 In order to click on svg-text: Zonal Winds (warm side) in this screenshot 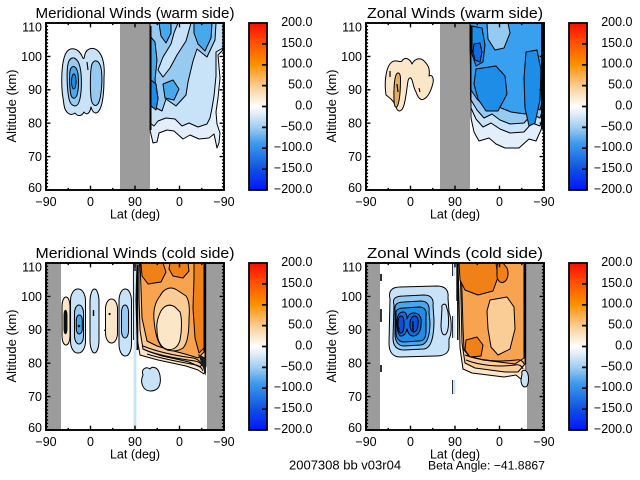, I will do `click(455, 13)`.